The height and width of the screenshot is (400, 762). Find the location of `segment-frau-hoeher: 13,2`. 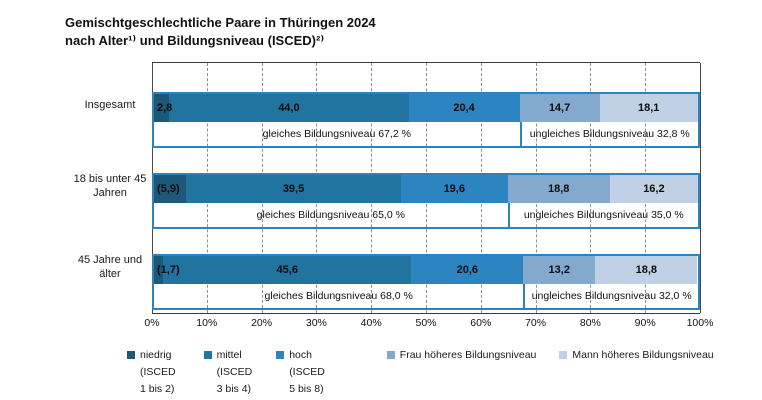

segment-frau-hoeher: 13,2 is located at coordinates (559, 270).